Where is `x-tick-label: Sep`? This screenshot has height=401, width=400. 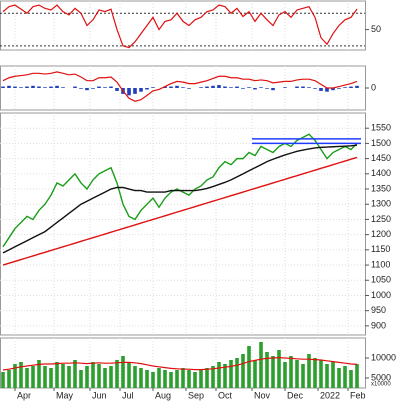 x-tick-label: Sep is located at coordinates (196, 395).